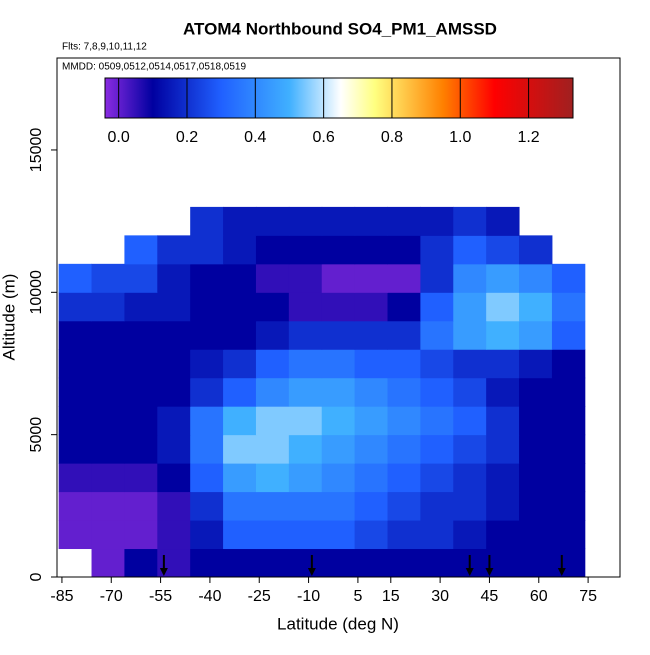 Image resolution: width=650 pixels, height=655 pixels. Describe the element at coordinates (539, 596) in the screenshot. I see `x-tick-label: 60` at that location.